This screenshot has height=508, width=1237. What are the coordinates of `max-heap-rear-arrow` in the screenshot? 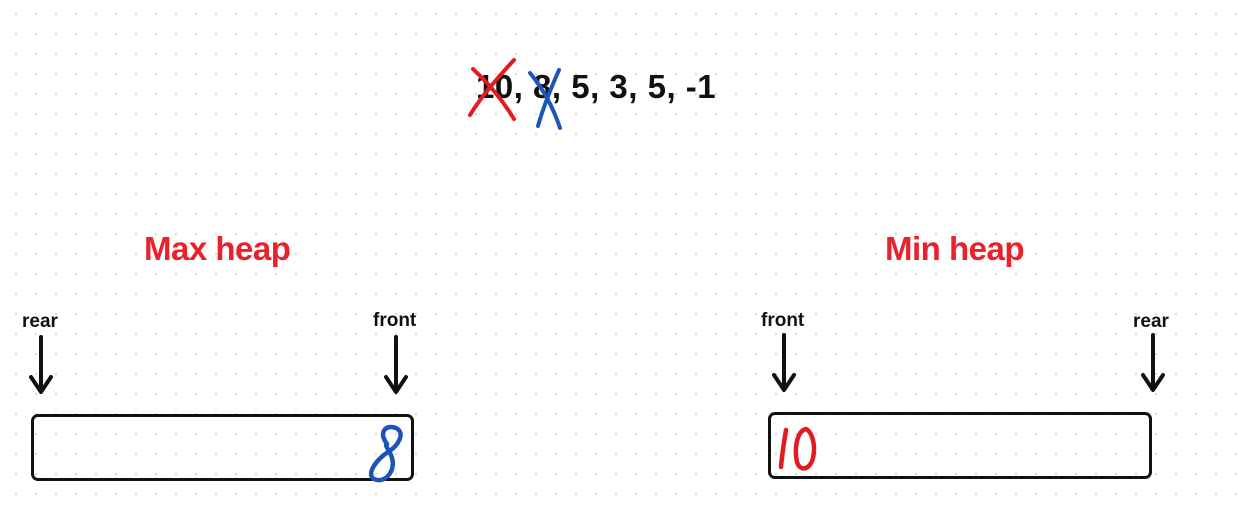 It's located at (41, 364).